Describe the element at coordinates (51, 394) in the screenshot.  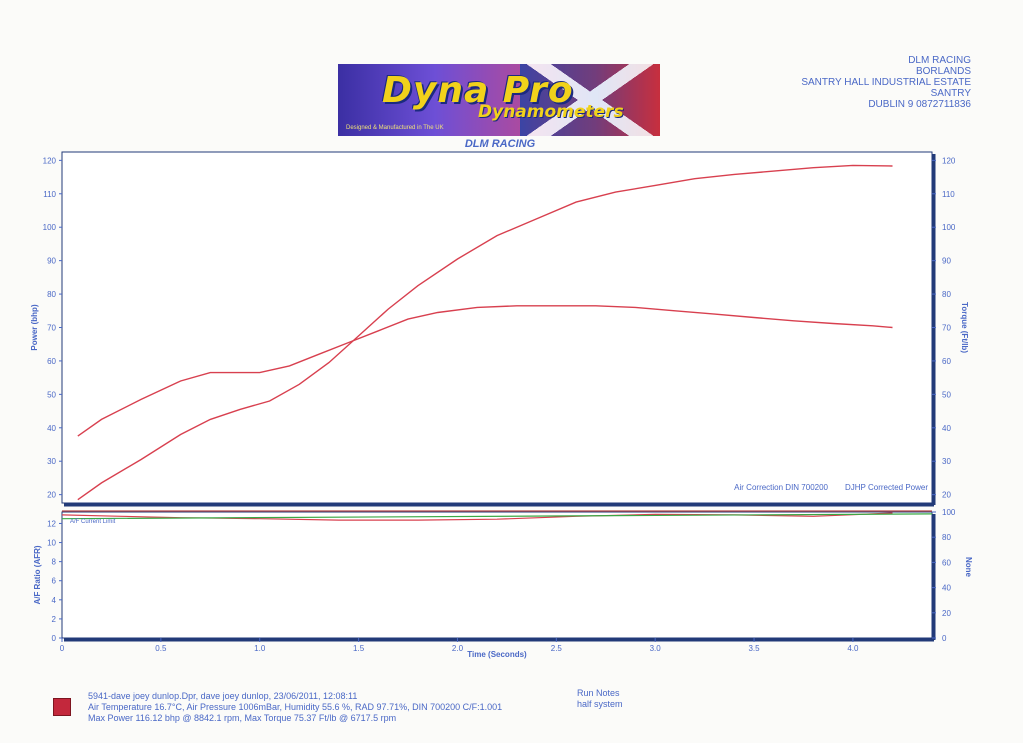
I see `power-tick-label: 50` at that location.